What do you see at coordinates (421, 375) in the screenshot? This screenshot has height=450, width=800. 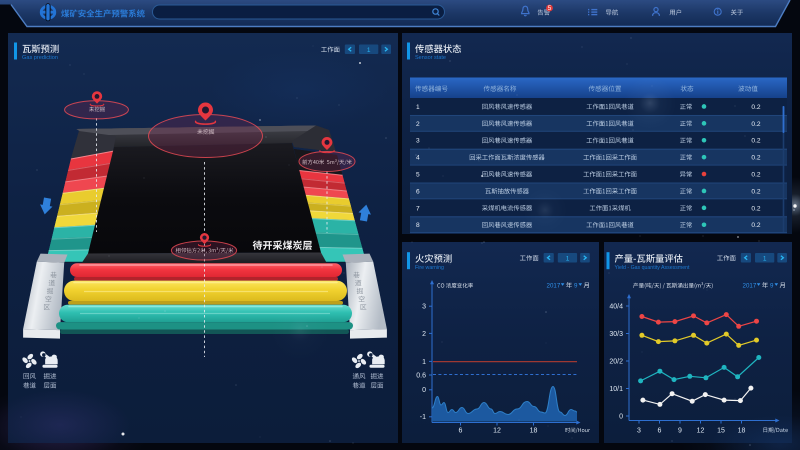 I see `svg-text: 0.6` at bounding box center [421, 375].